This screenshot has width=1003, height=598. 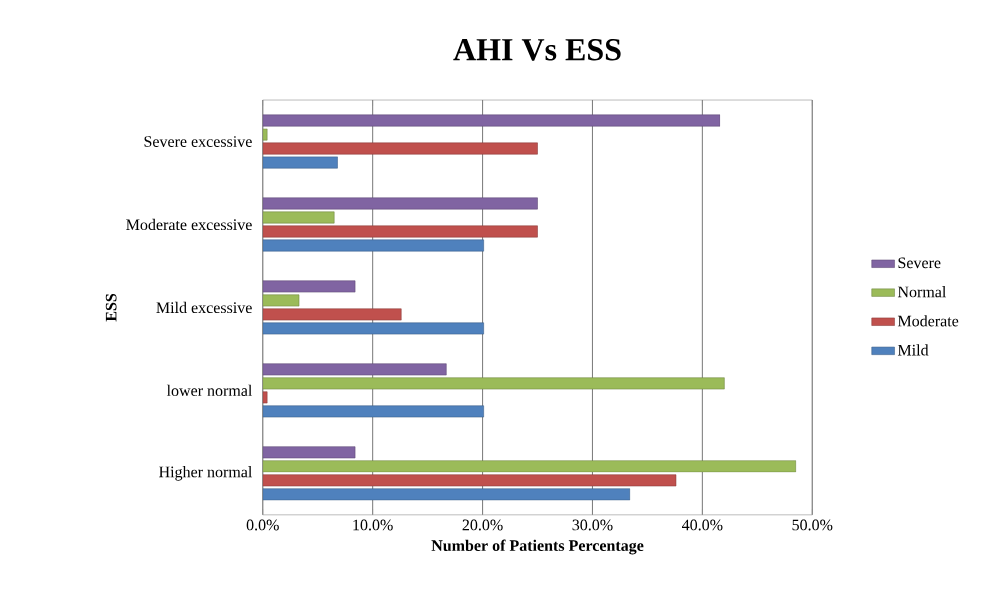 What do you see at coordinates (206, 473) in the screenshot?
I see `y-tick-label: Higher normal` at bounding box center [206, 473].